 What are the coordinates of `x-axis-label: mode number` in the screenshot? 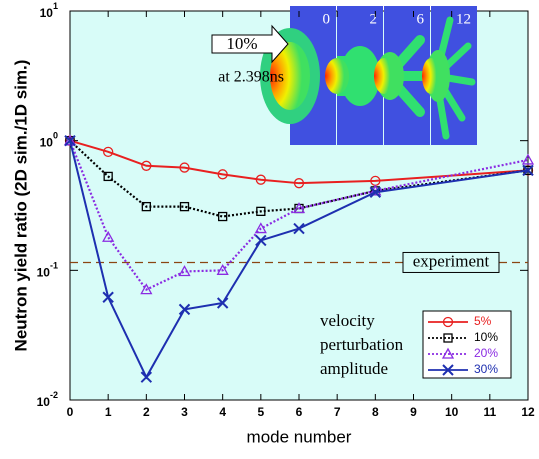 It's located at (299, 436).